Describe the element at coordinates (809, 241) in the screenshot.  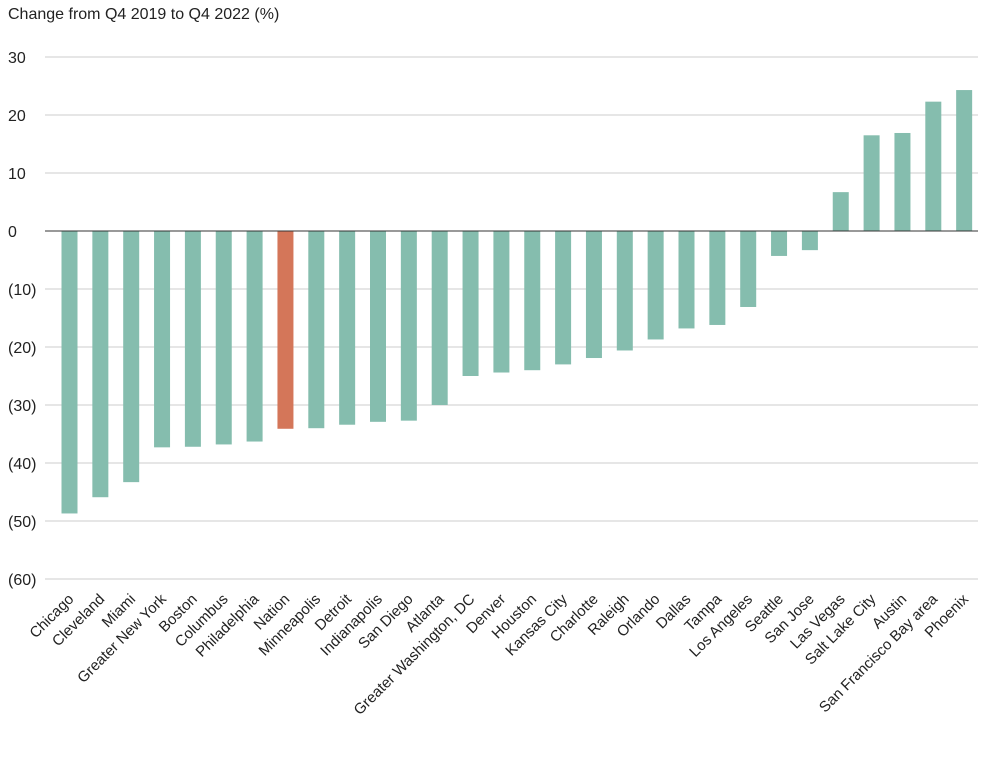
I see `bar-san-jose` at that location.